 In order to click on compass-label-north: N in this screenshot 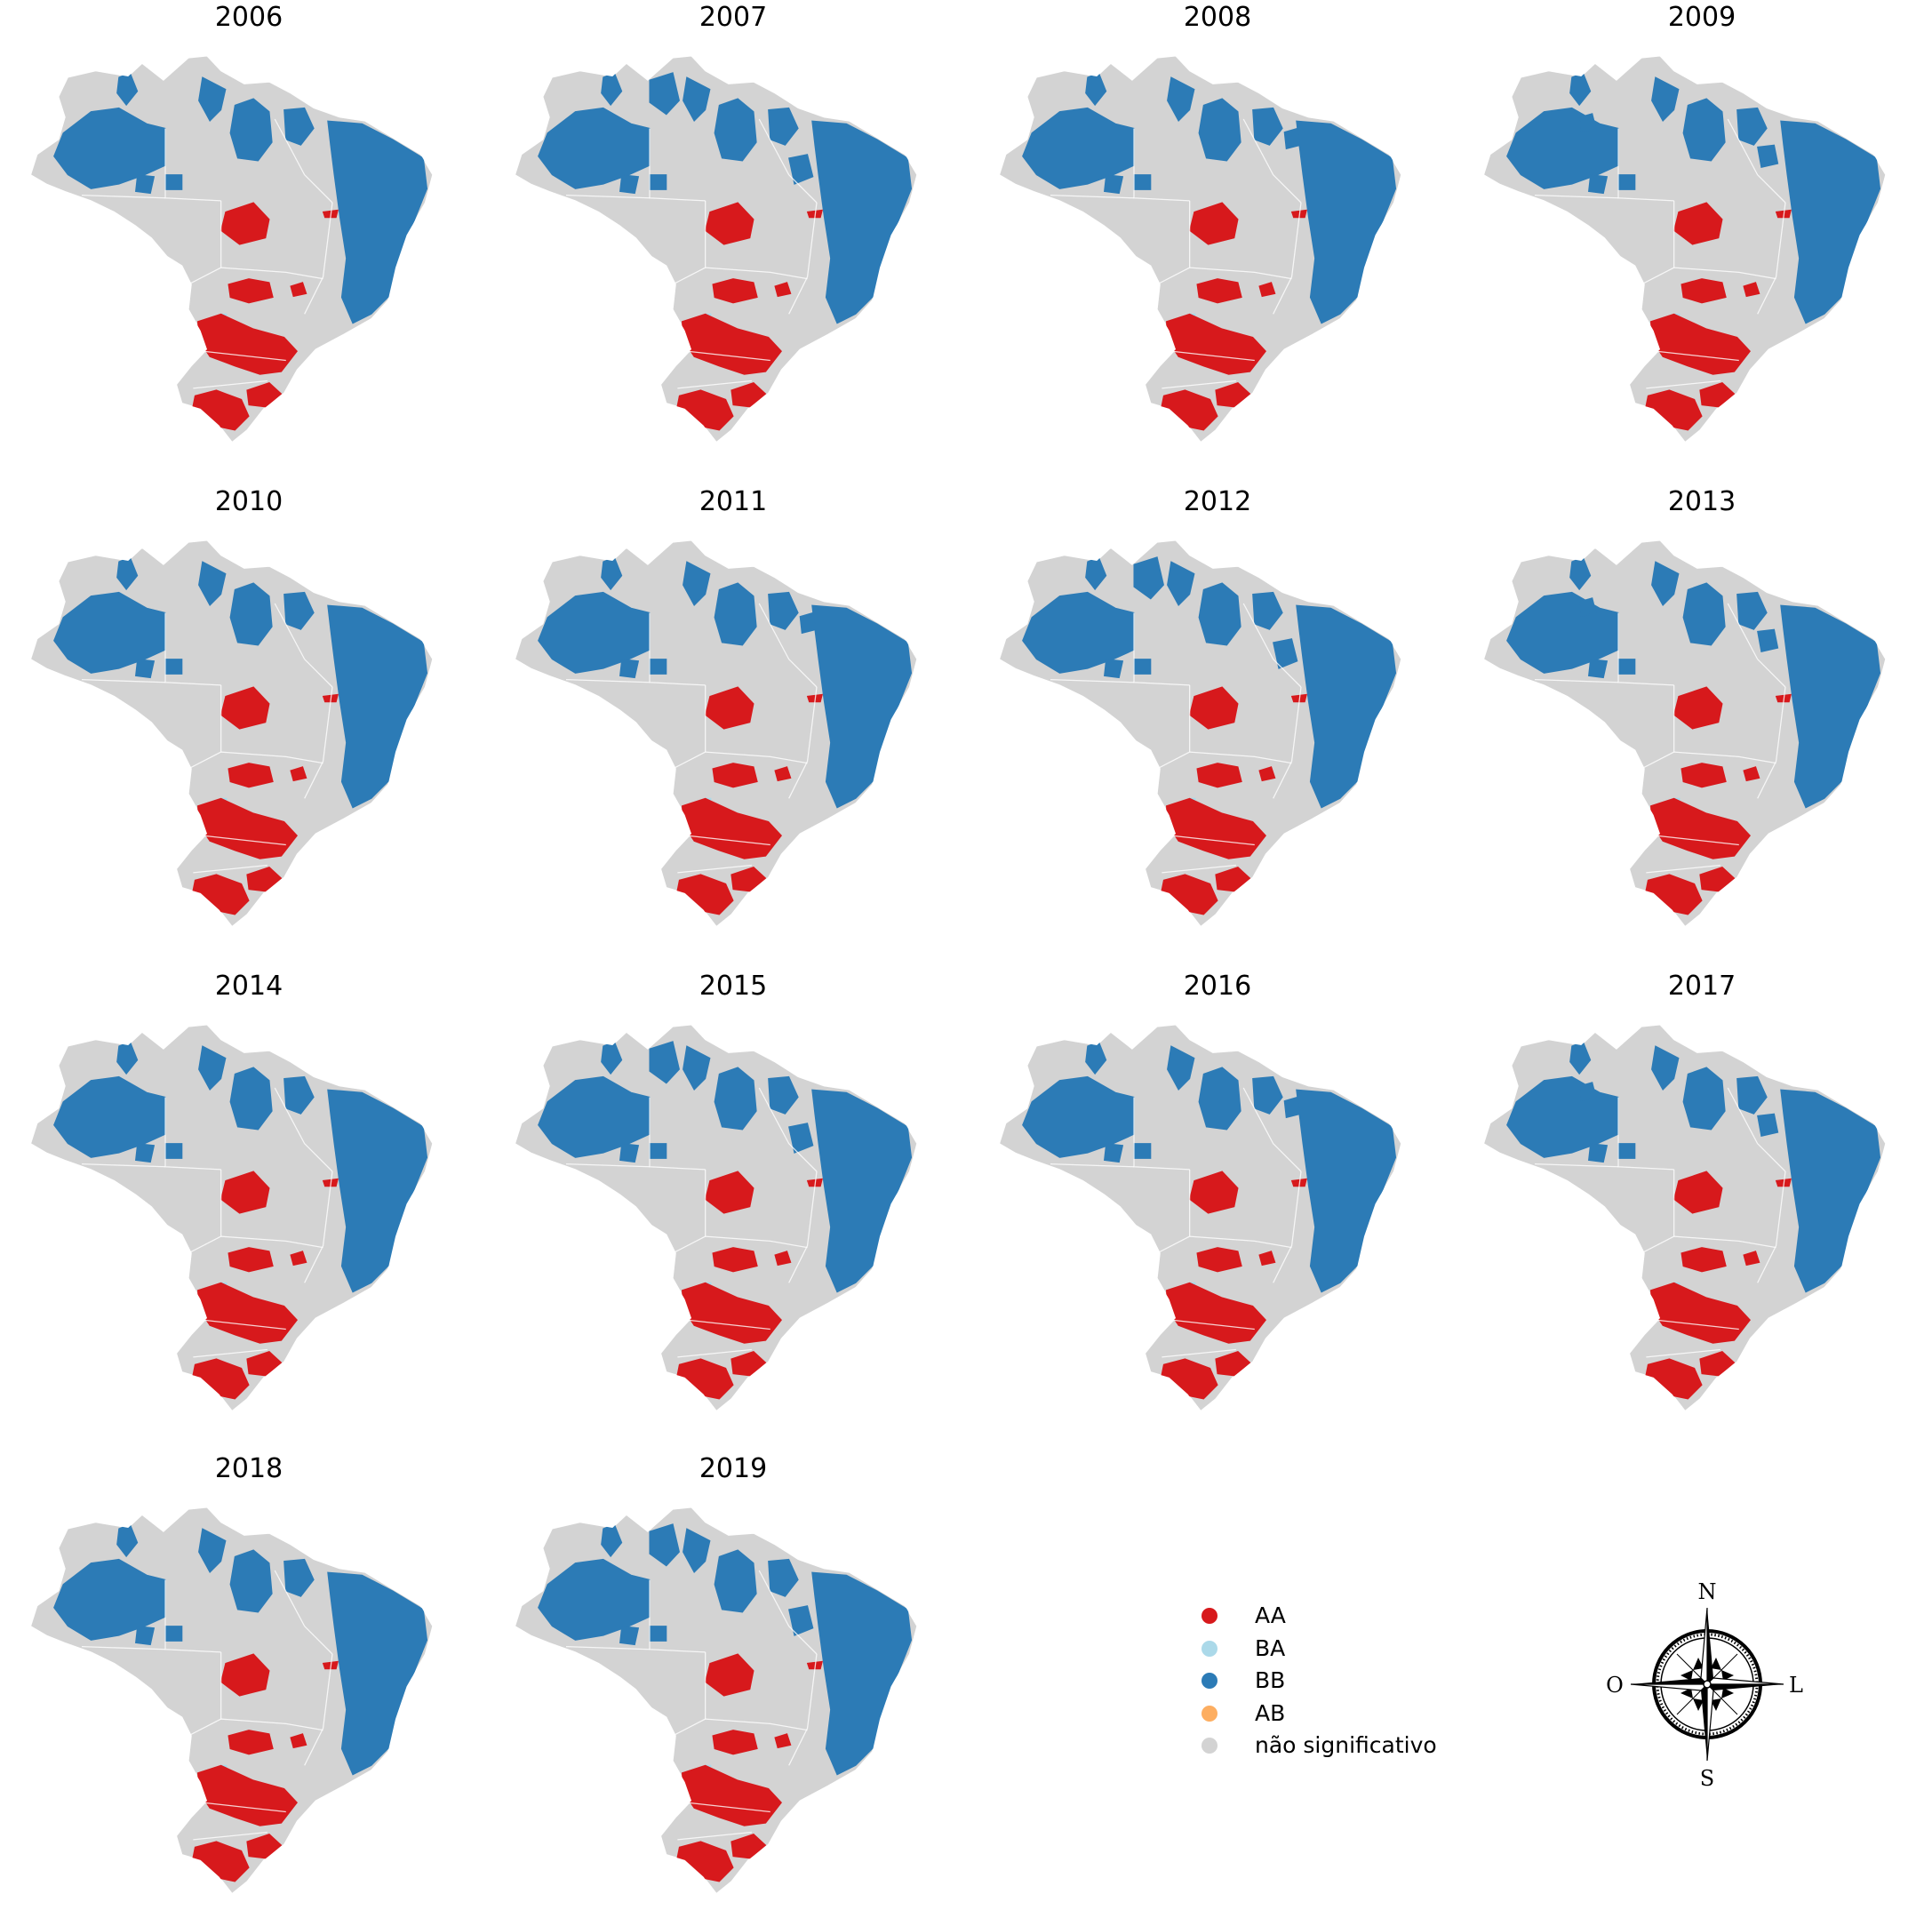, I will do `click(1707, 1593)`.